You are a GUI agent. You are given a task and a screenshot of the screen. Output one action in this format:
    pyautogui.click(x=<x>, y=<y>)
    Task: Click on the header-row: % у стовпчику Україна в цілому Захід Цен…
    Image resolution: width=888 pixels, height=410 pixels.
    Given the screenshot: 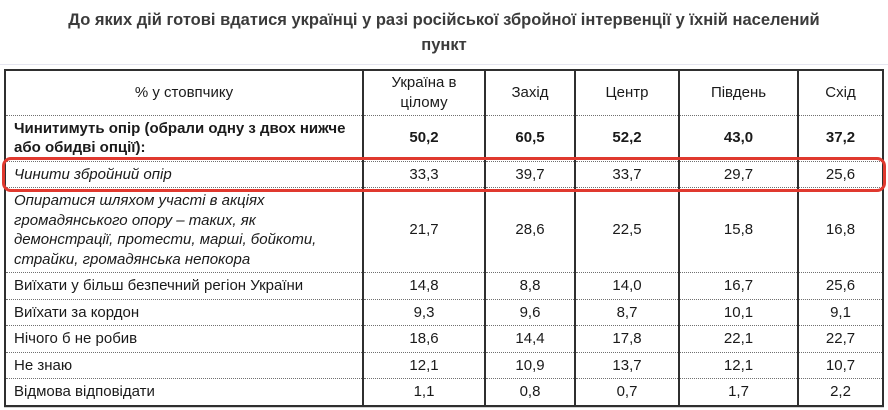 What is the action you would take?
    pyautogui.click(x=444, y=92)
    